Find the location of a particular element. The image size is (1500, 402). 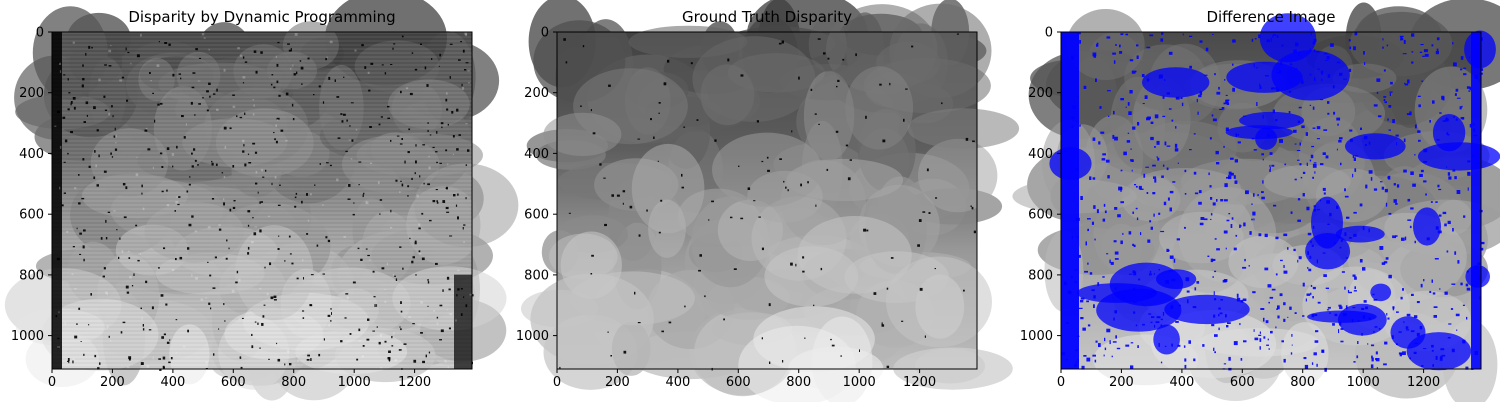

difference-mask-region is located at coordinates (1176, 82).